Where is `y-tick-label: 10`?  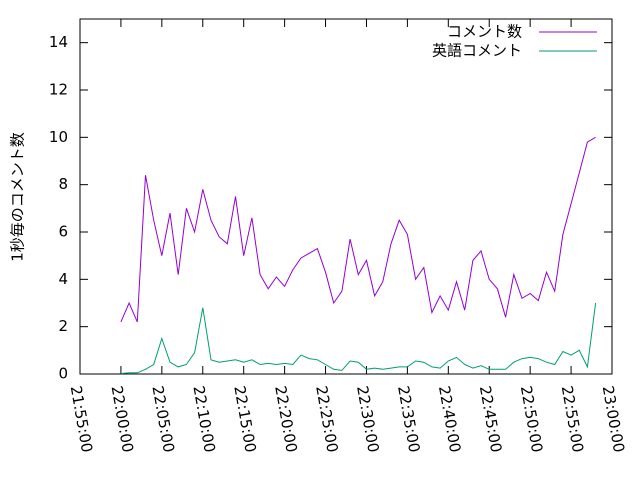 y-tick-label: 10 is located at coordinates (58, 137).